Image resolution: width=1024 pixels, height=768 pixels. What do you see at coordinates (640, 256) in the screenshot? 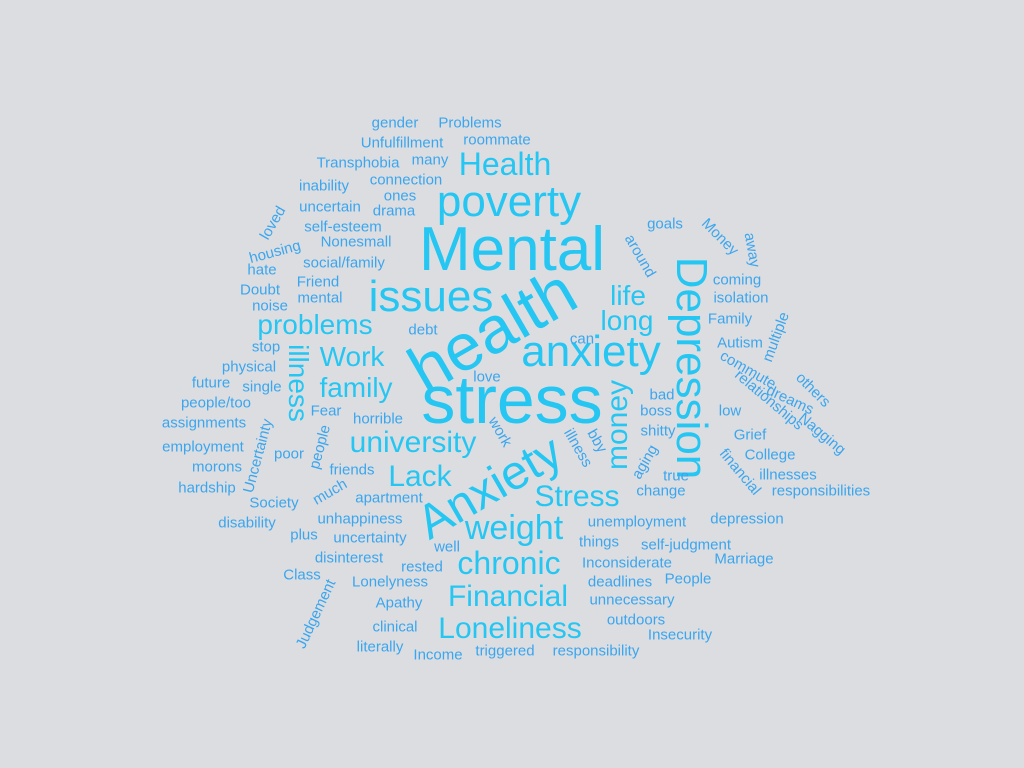
I see `word: around` at bounding box center [640, 256].